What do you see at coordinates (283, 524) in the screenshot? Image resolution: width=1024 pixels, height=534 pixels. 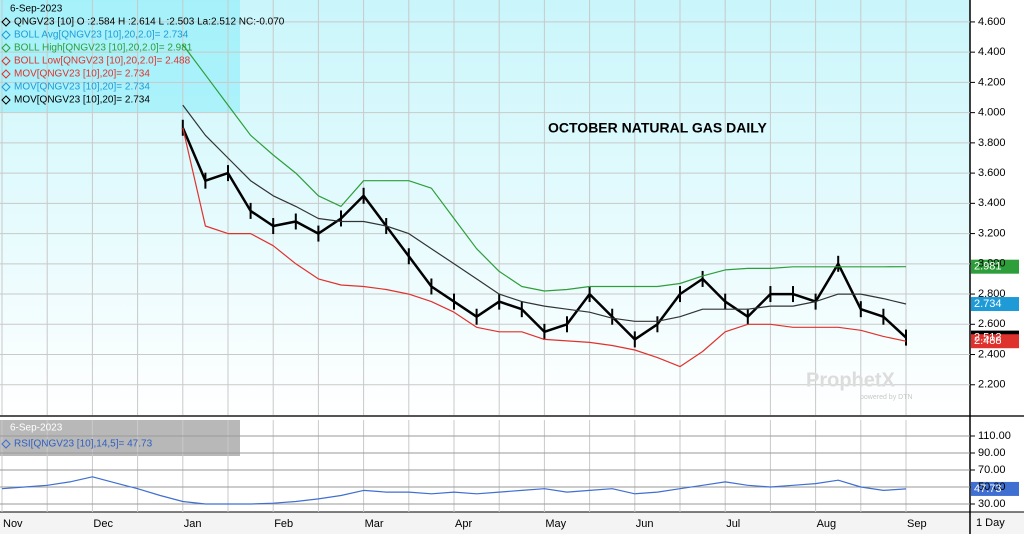 I see `x-tick-label: Feb` at bounding box center [283, 524].